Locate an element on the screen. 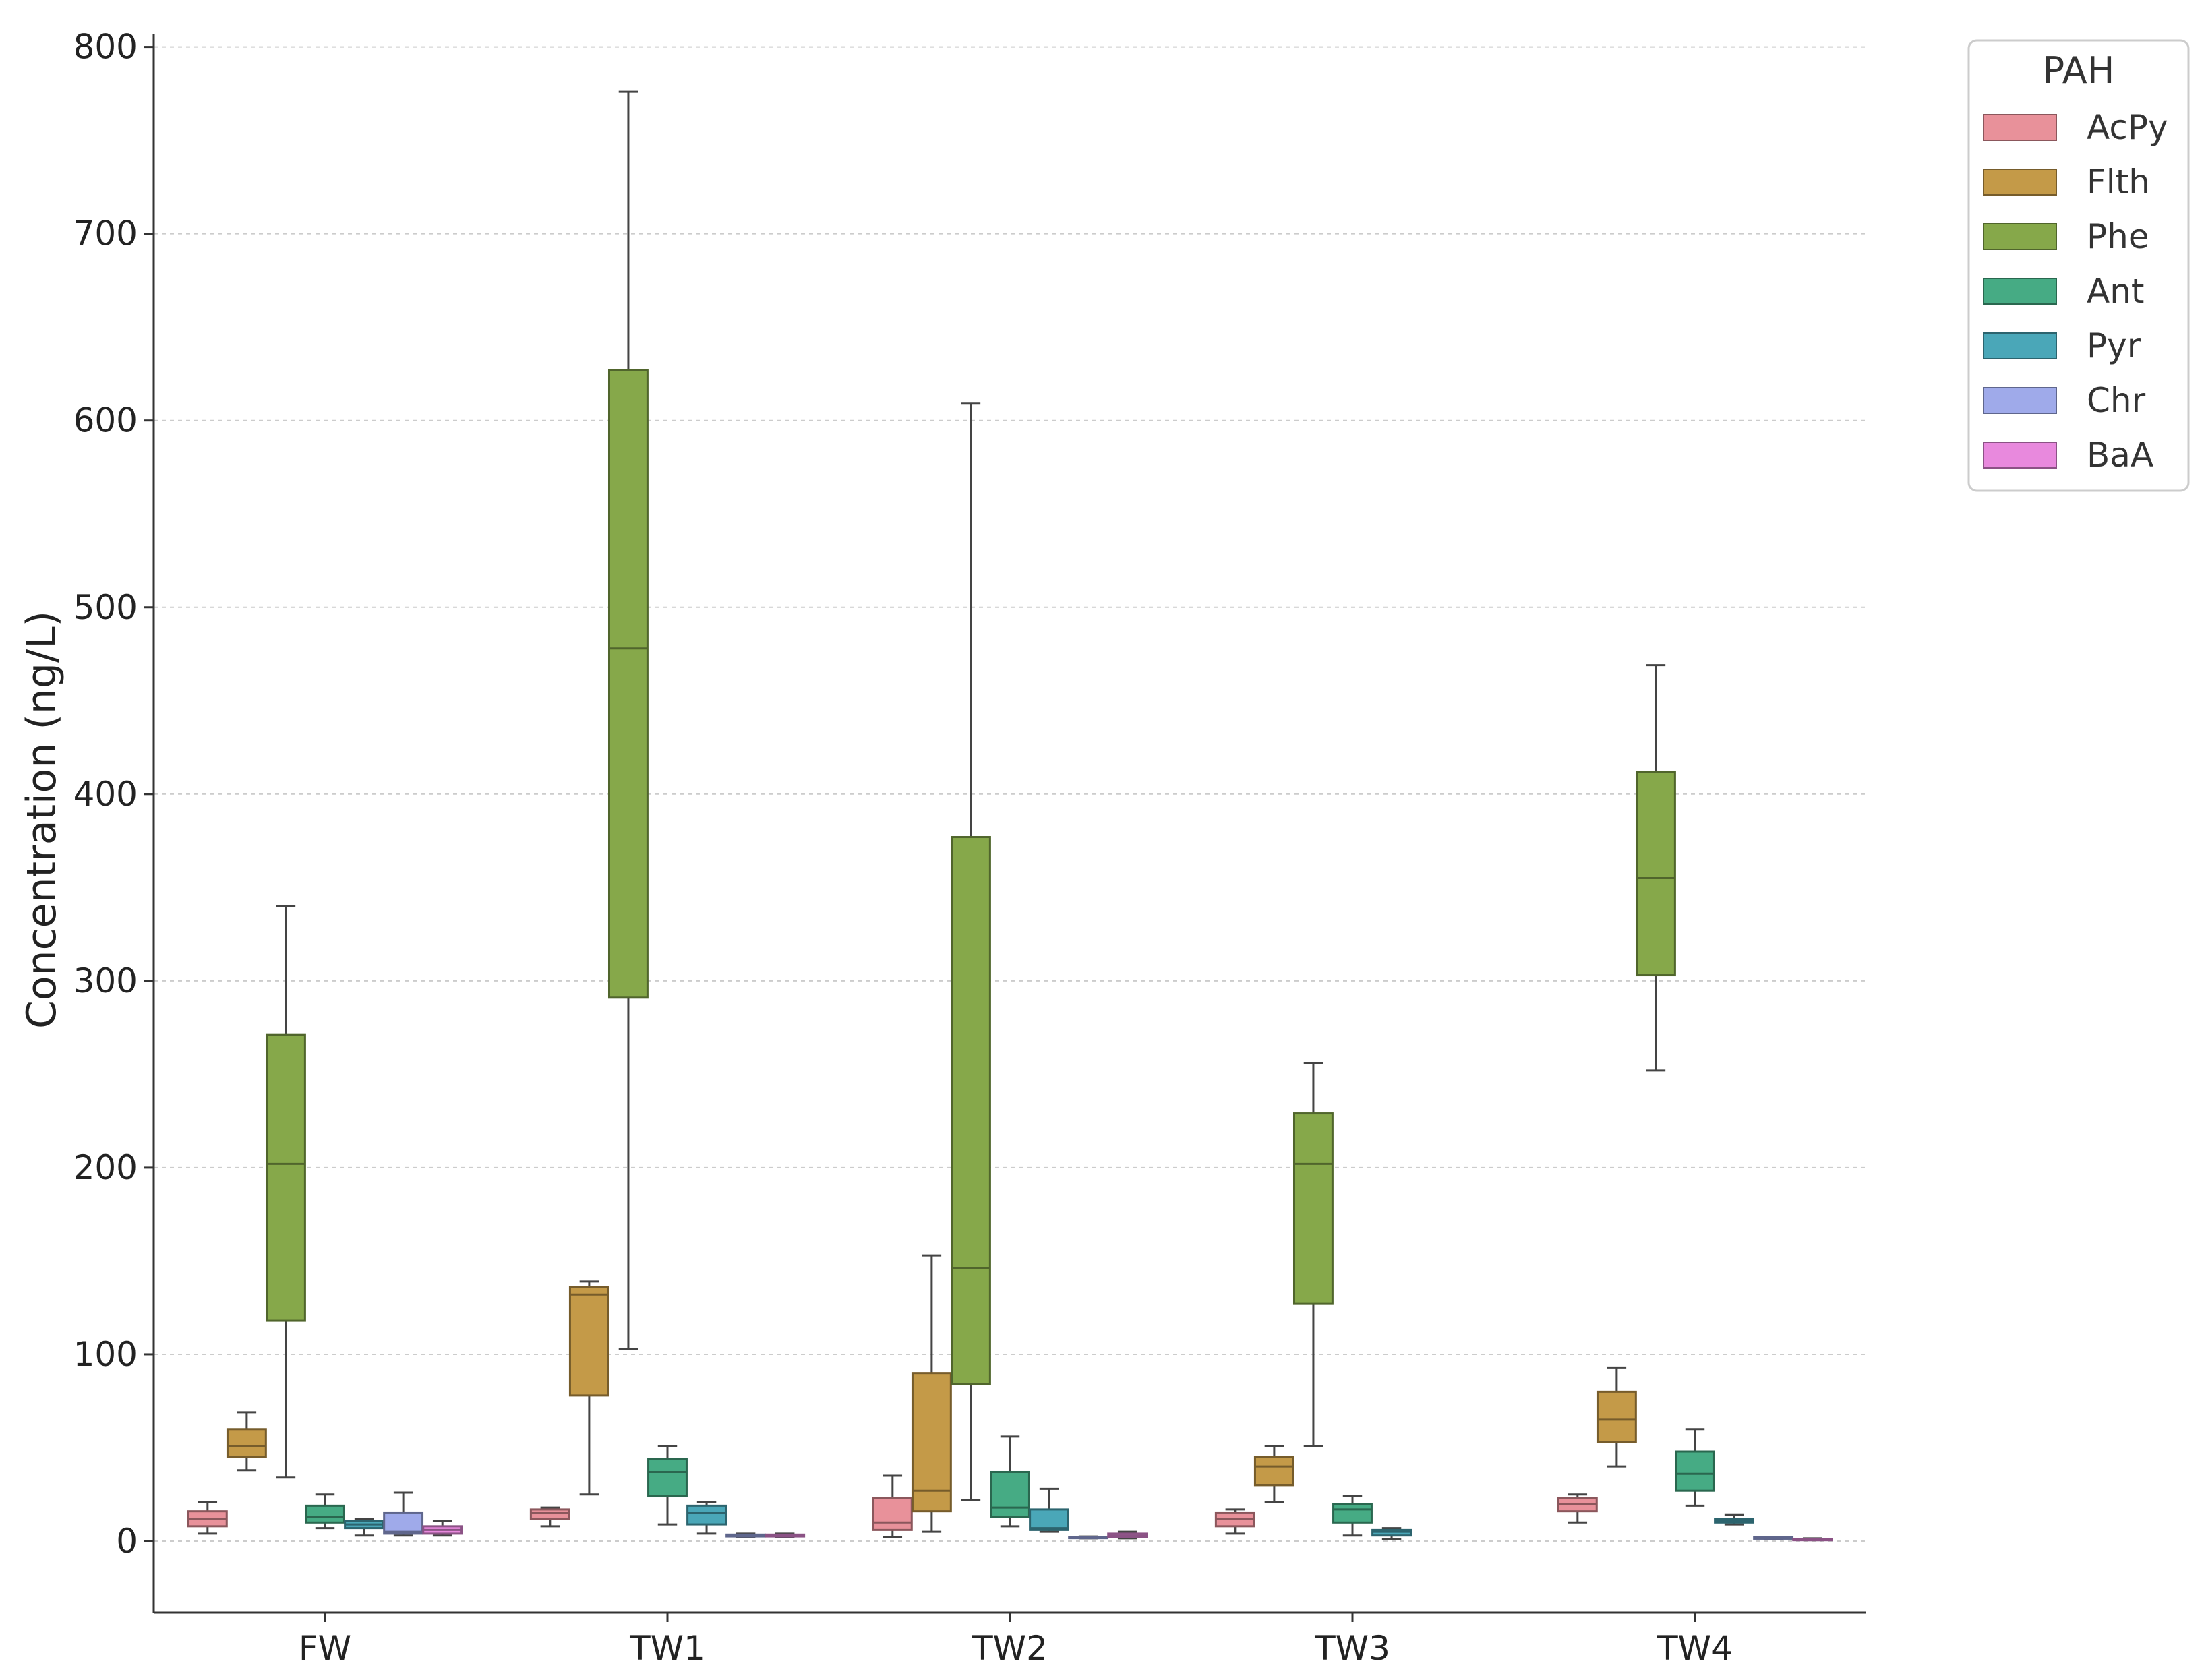 The height and width of the screenshot is (1680, 2204). box-flth-tw1 is located at coordinates (588, 1388).